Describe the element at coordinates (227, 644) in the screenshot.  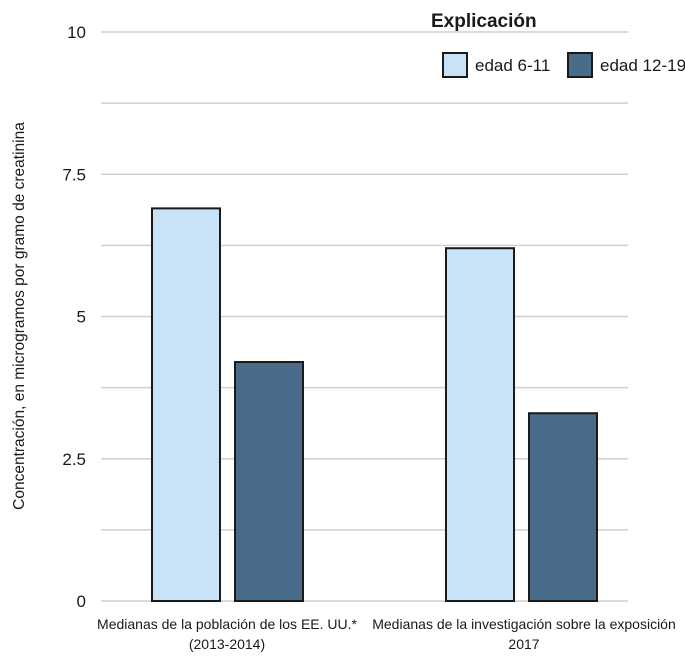
I see `x-category-label-line2: (2013-2014)` at that location.